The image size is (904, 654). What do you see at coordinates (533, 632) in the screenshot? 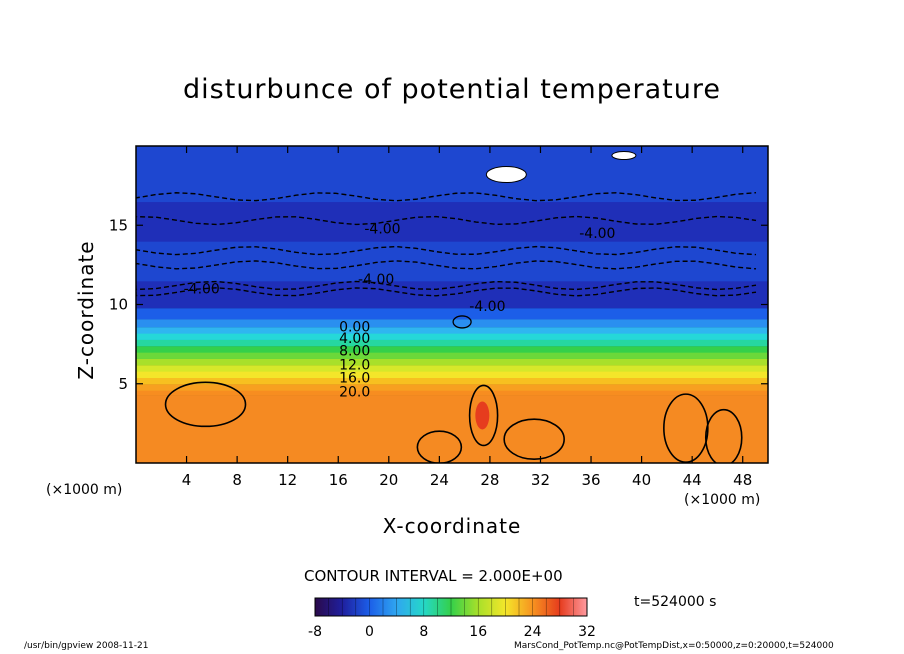
I see `colorbar-tick-label: 24` at bounding box center [533, 632].